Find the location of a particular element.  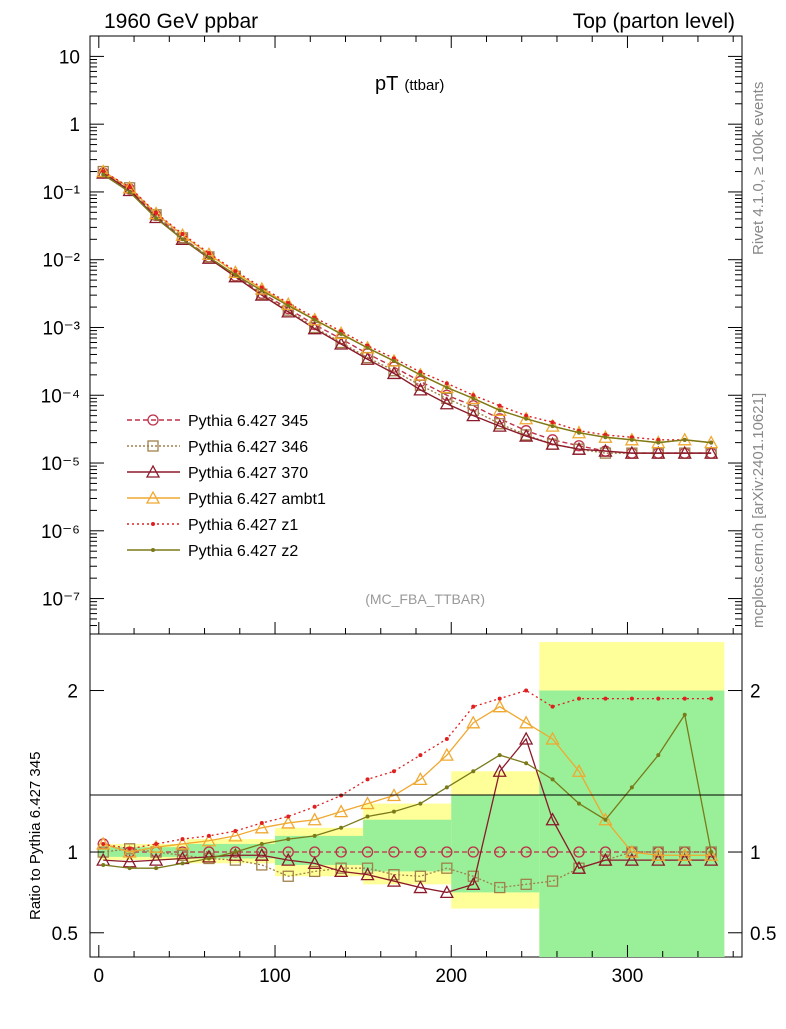

ratio-ylabel: Ratio to Pythia 6.427 345 is located at coordinates (35, 836).